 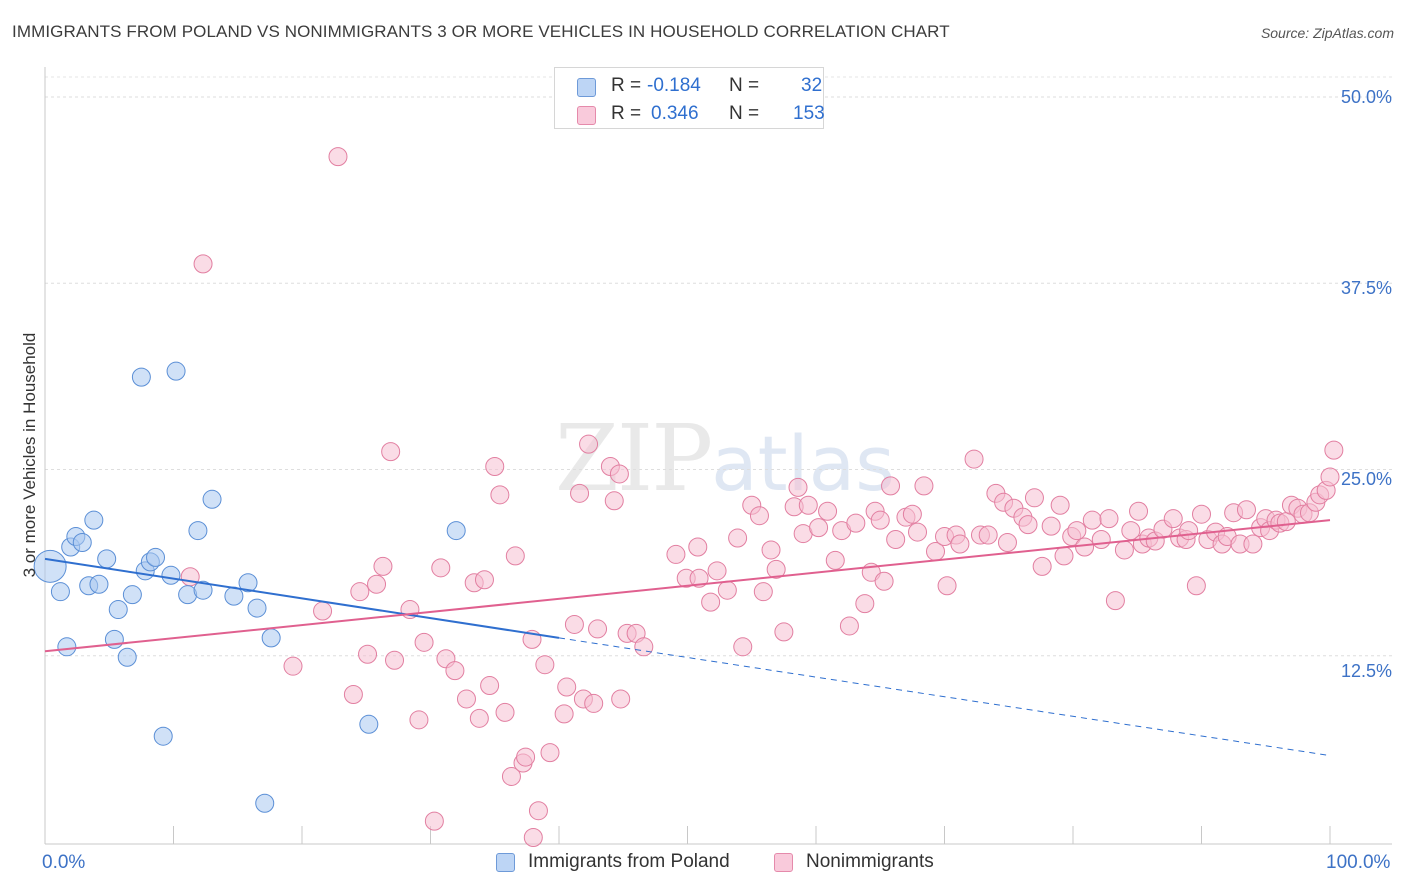 I want to click on swatch-poland, so click(x=586, y=87).